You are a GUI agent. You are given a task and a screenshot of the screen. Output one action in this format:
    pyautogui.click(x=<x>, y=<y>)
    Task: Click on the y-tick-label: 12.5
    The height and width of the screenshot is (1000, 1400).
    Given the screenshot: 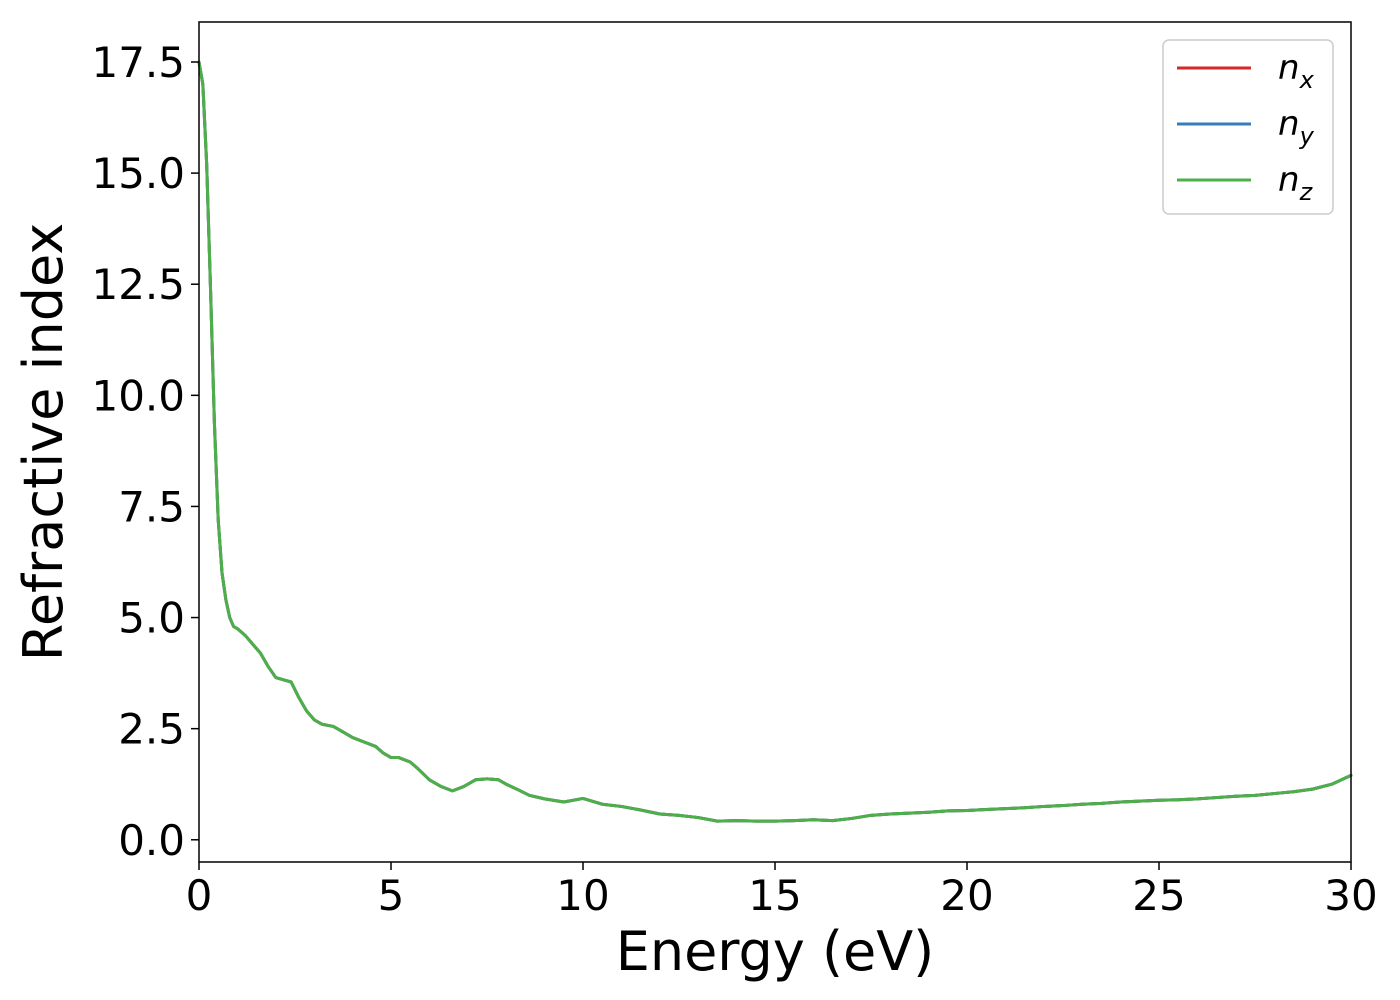 What is the action you would take?
    pyautogui.click(x=138, y=284)
    